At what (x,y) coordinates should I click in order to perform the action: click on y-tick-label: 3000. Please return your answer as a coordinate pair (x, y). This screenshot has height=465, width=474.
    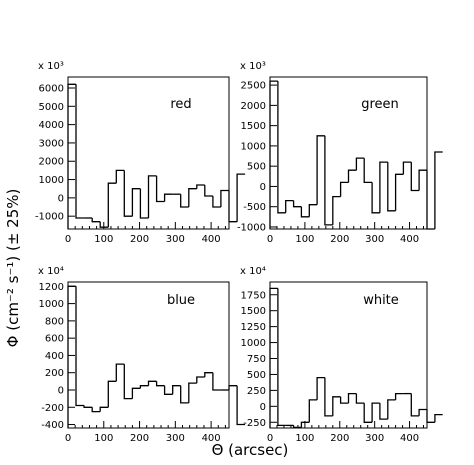
    Looking at the image, I should click on (51, 143).